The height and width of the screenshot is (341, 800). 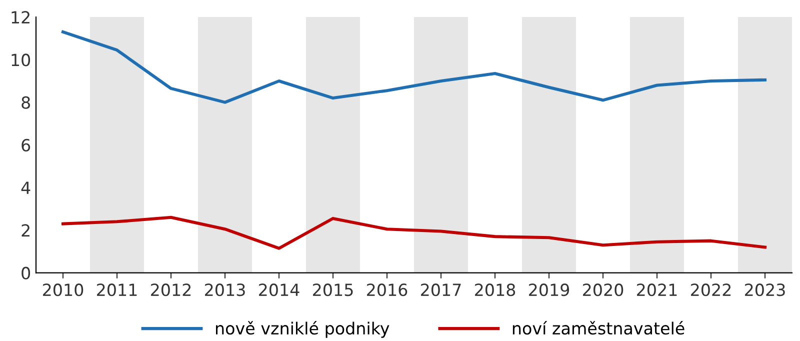 What do you see at coordinates (711, 290) in the screenshot?
I see `x-tick-label: 2022` at bounding box center [711, 290].